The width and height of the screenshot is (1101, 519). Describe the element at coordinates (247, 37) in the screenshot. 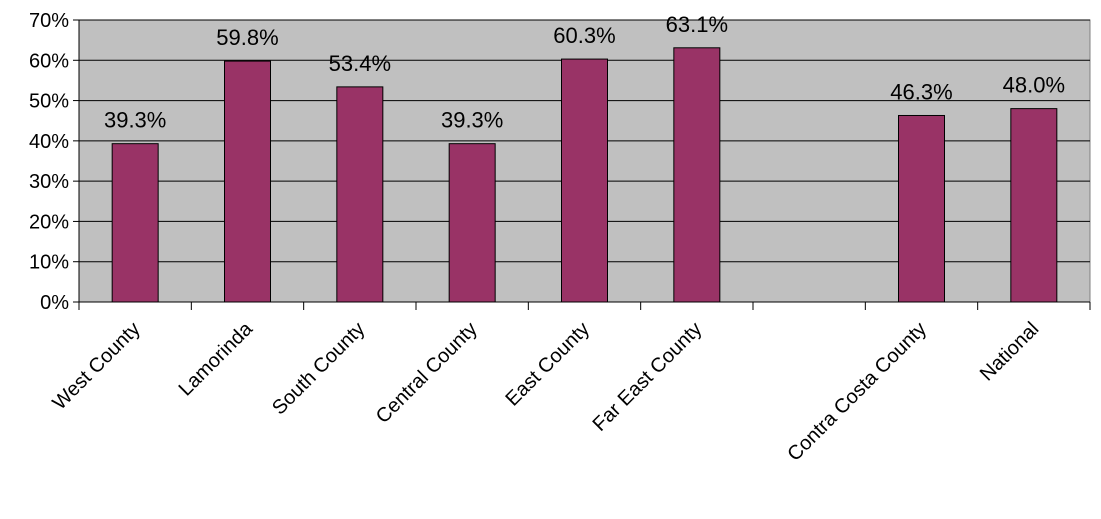

I see `data-label: 59.8%` at that location.